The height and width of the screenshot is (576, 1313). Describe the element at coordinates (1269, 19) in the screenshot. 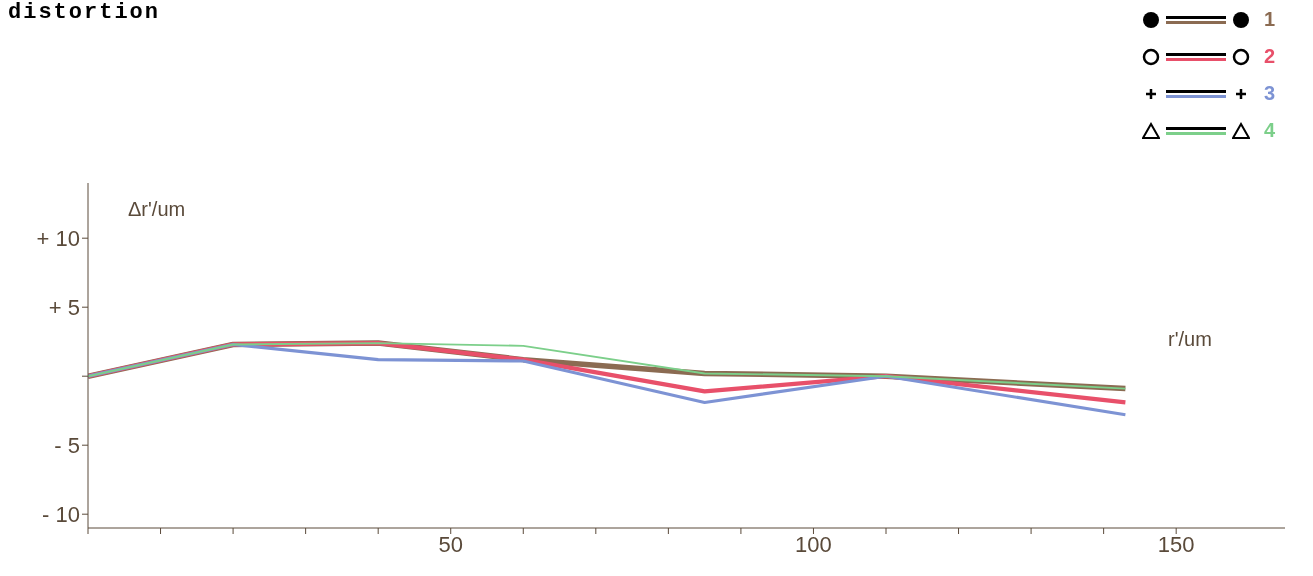

I see `text: 1` at that location.